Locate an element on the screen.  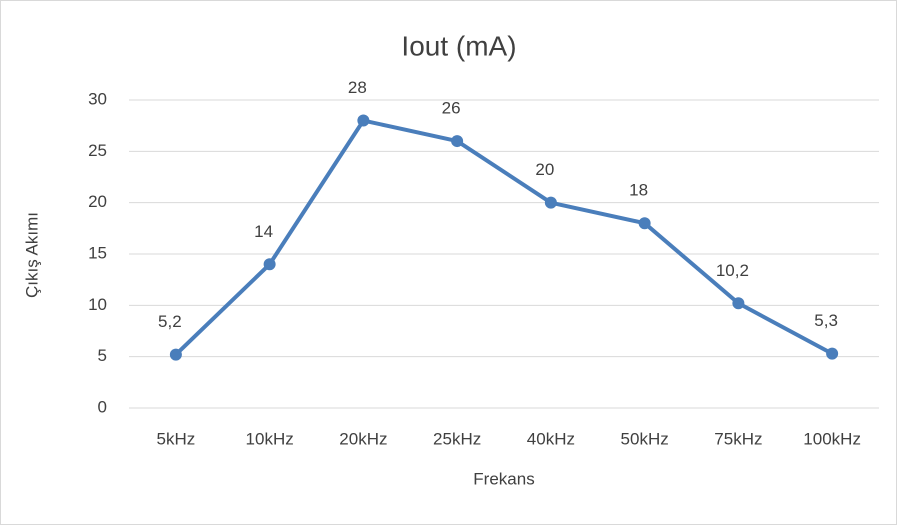
x-tick-label: 50kHz is located at coordinates (645, 438).